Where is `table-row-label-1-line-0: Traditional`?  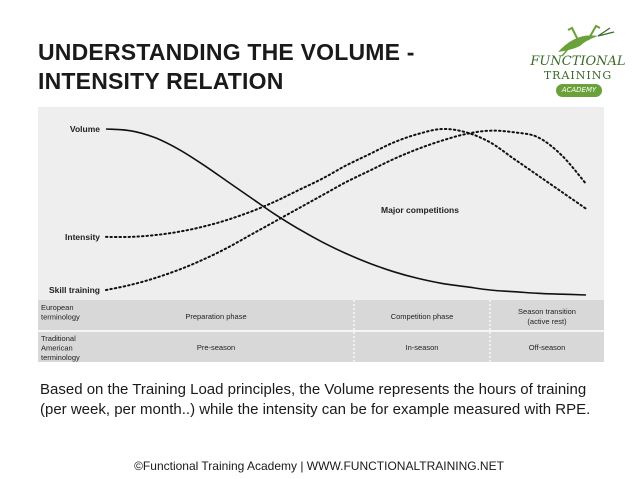 table-row-label-1-line-0: Traditional is located at coordinates (58, 338).